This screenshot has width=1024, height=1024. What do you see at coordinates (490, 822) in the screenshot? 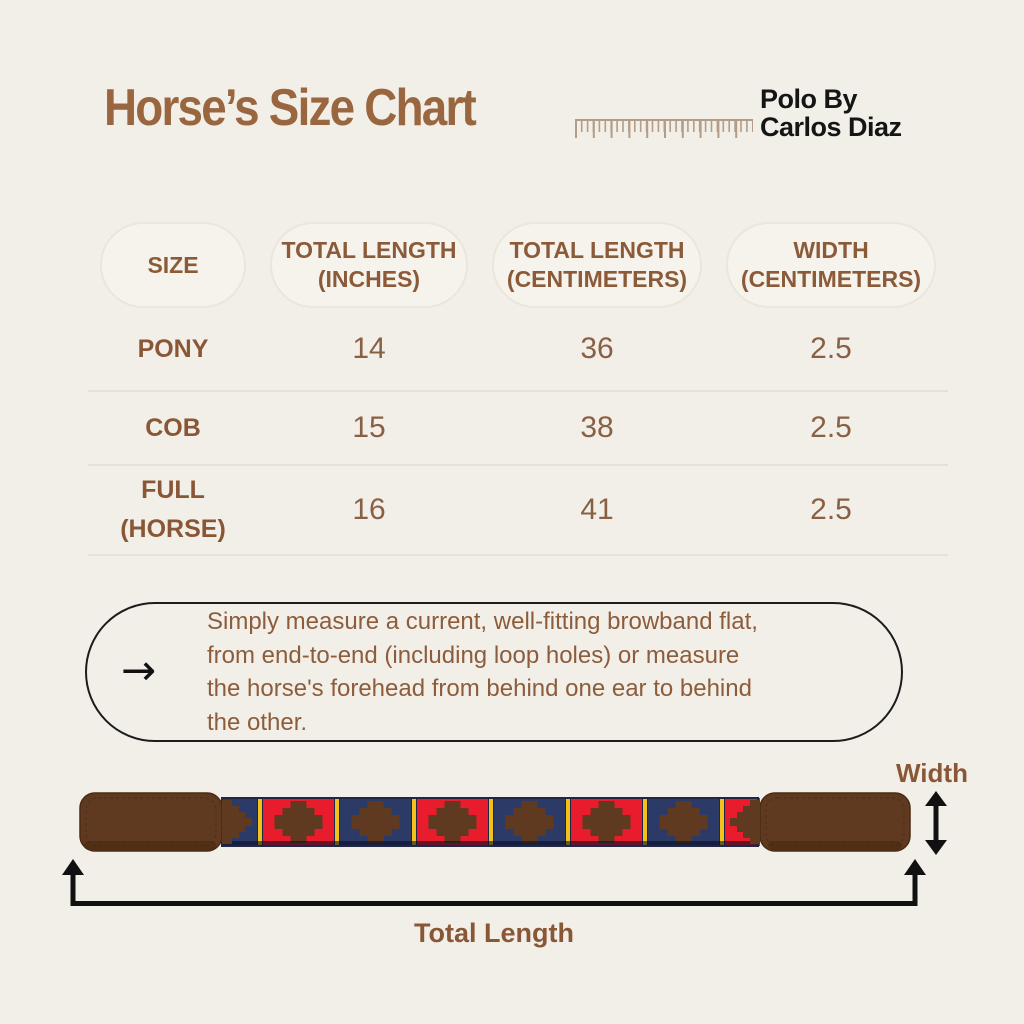
I see `band-pattern` at bounding box center [490, 822].